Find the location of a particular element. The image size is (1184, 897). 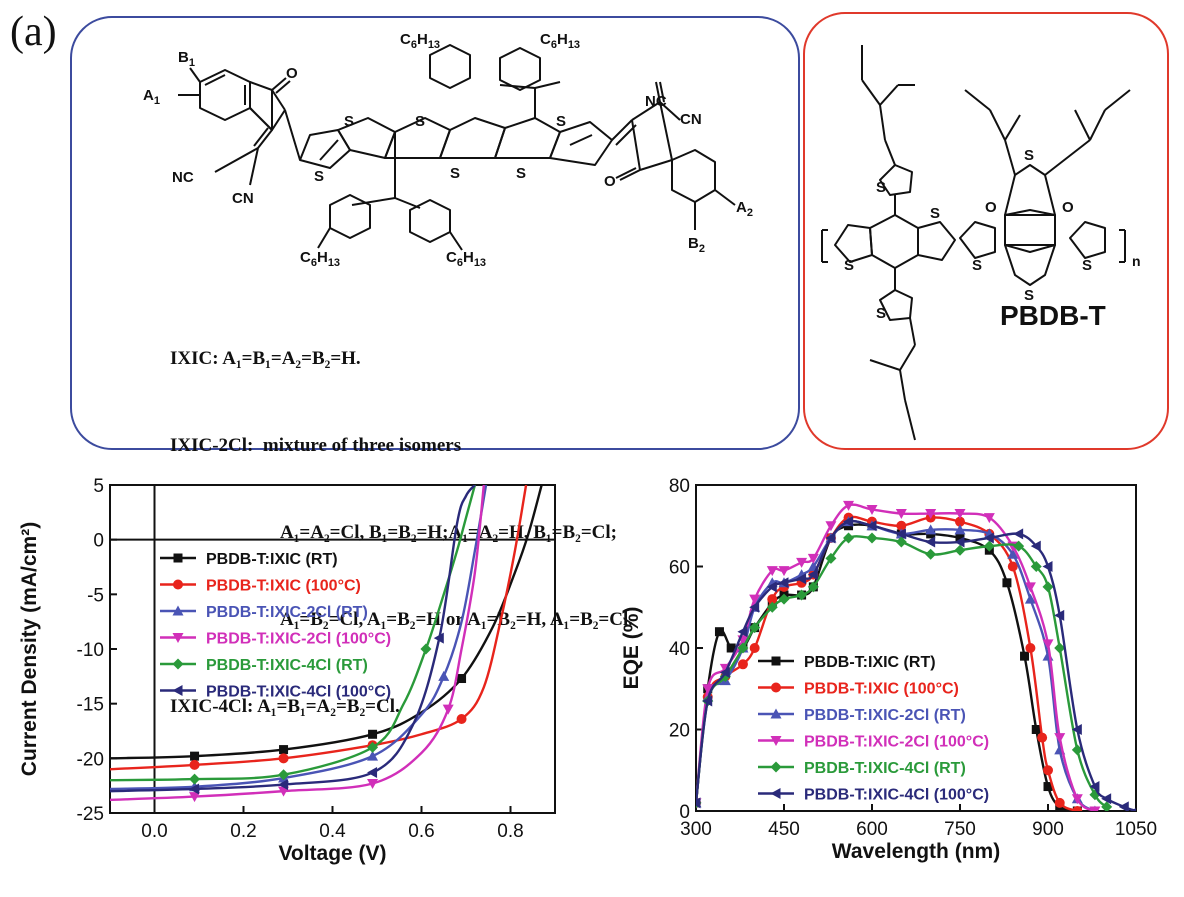

y-tick-label: 0 is located at coordinates (98, 541).